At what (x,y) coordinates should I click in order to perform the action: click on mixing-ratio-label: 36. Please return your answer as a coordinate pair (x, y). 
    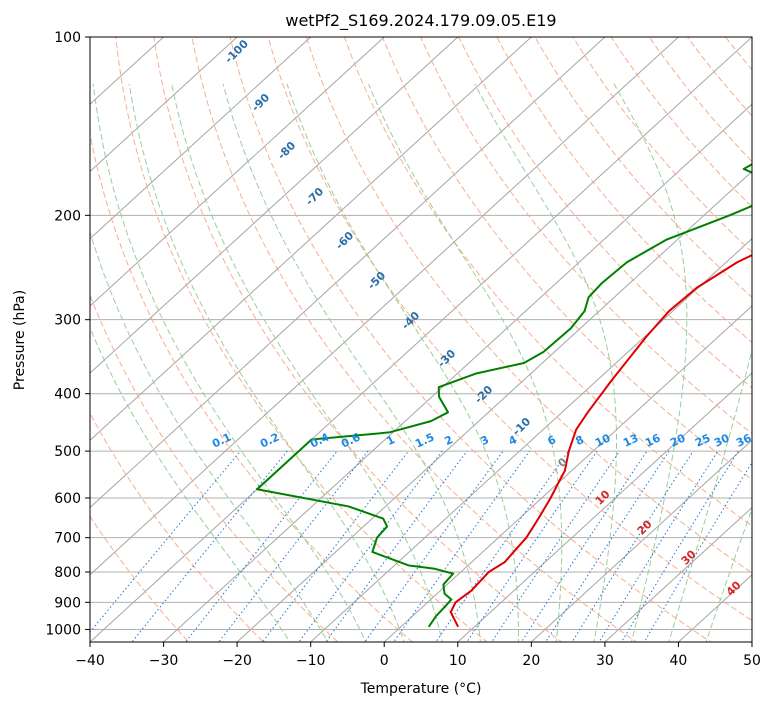
    Looking at the image, I should click on (744, 440).